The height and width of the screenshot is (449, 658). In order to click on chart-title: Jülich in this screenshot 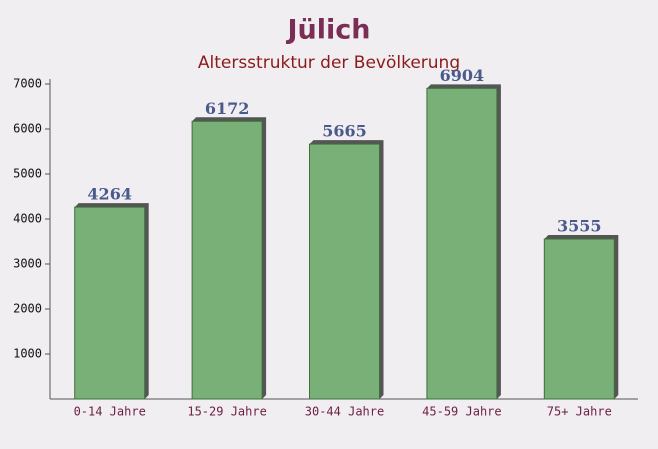, I will do `click(327, 30)`.